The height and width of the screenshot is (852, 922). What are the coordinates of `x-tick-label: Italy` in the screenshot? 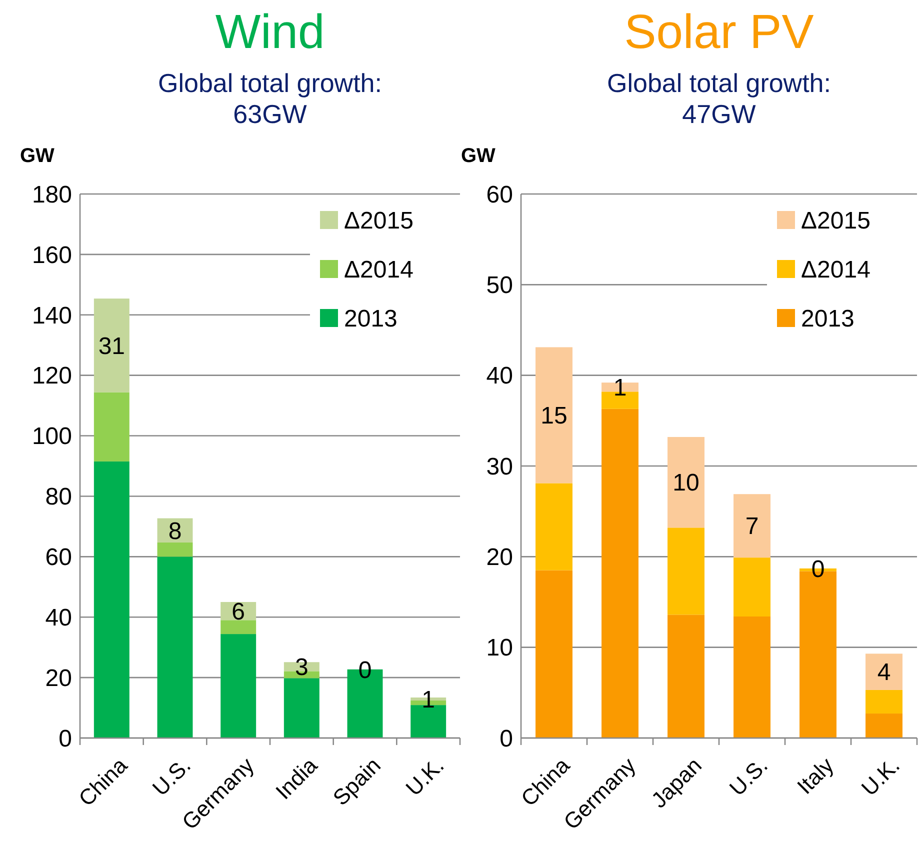 It's located at (815, 775).